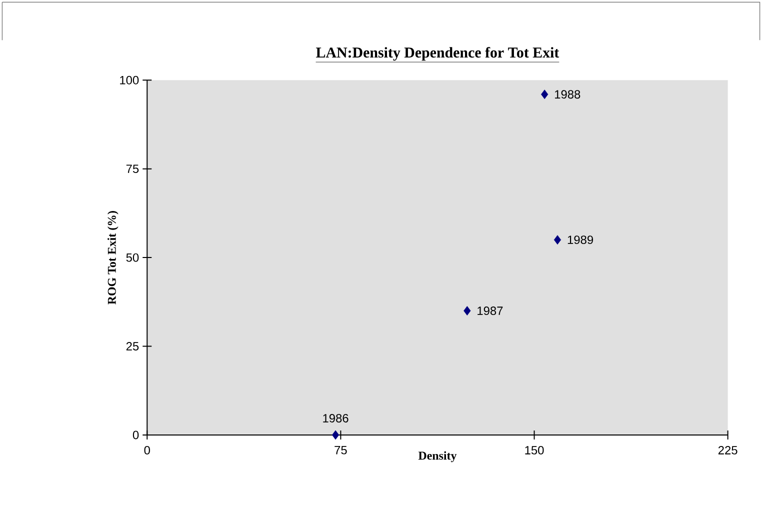  I want to click on y-tick-label: 25, so click(132, 346).